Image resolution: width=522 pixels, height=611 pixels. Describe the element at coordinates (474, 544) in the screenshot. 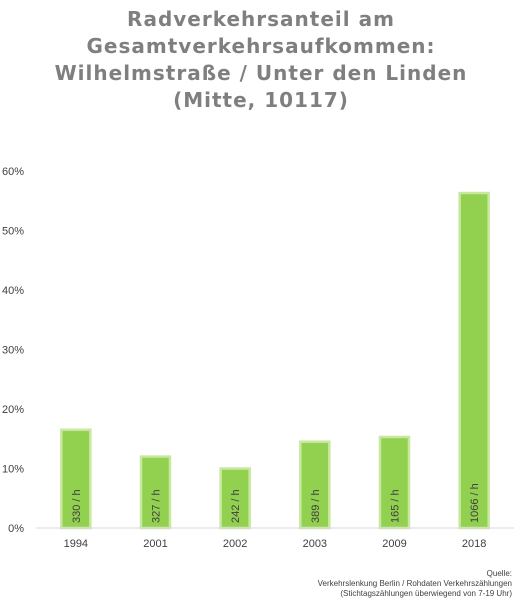

I see `x-tick-label-2018: 2018` at that location.